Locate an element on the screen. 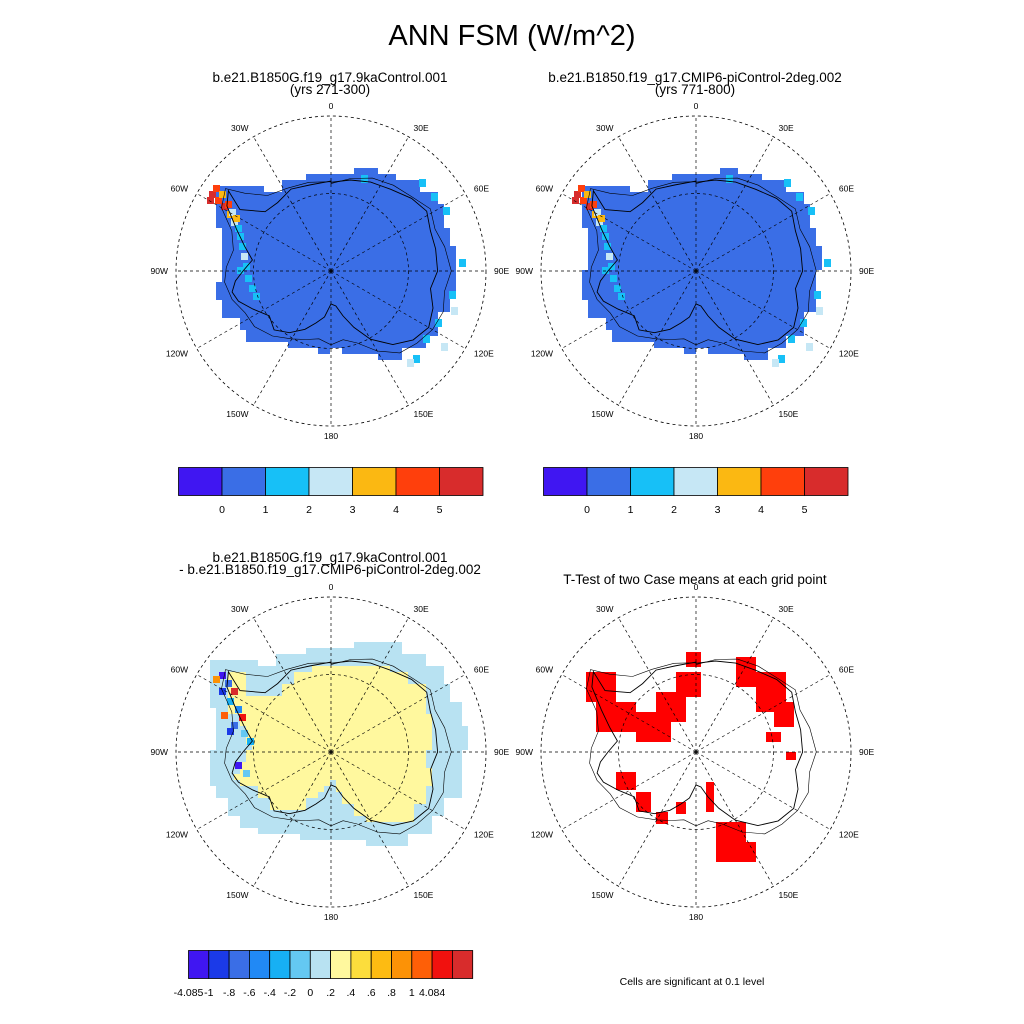  colorbar-tick-label: 5 is located at coordinates (805, 510).